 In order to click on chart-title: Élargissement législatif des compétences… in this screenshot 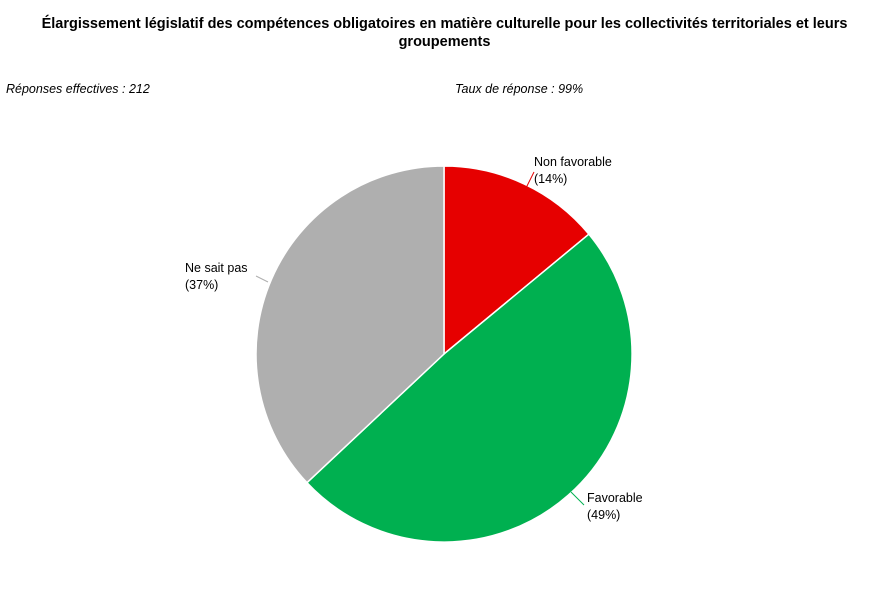, I will do `click(444, 33)`.